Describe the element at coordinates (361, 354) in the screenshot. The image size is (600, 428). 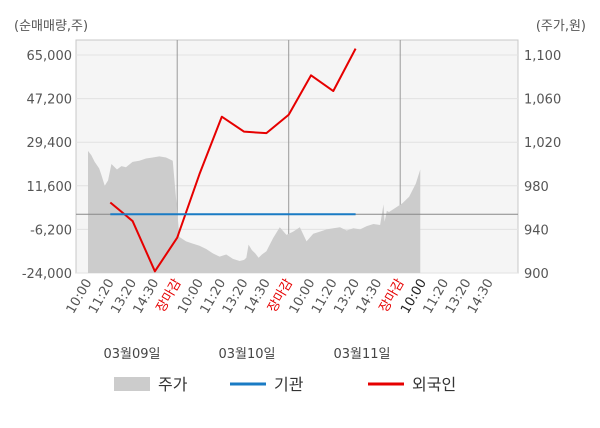
I see `date-label: 03월11일` at that location.